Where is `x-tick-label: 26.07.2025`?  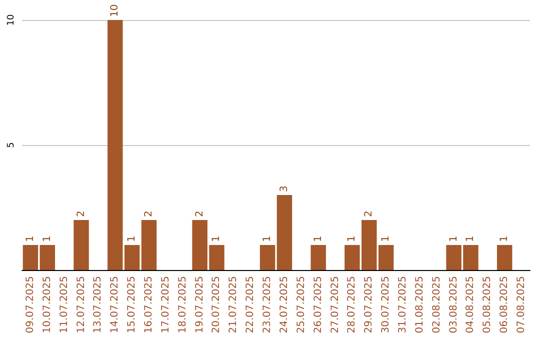
x-tick-label: 26.07.2025 is located at coordinates (318, 305).